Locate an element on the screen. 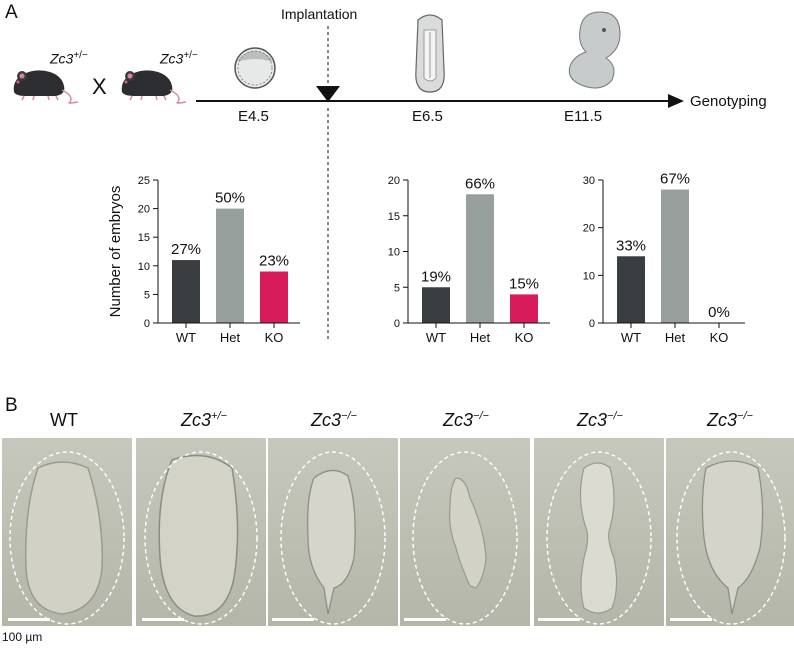  image-label-ko-1: Zc3−/− is located at coordinates (334, 420).